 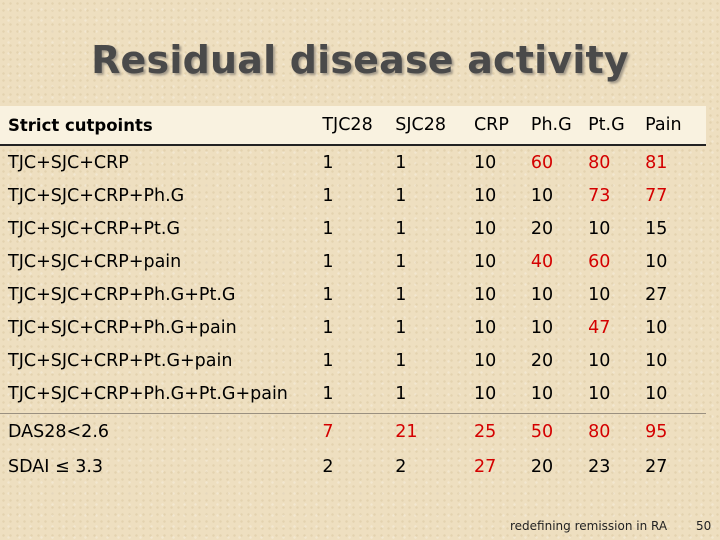 What do you see at coordinates (56, 466) in the screenshot?
I see `row-label: SDAI ≤ 3.3` at bounding box center [56, 466].